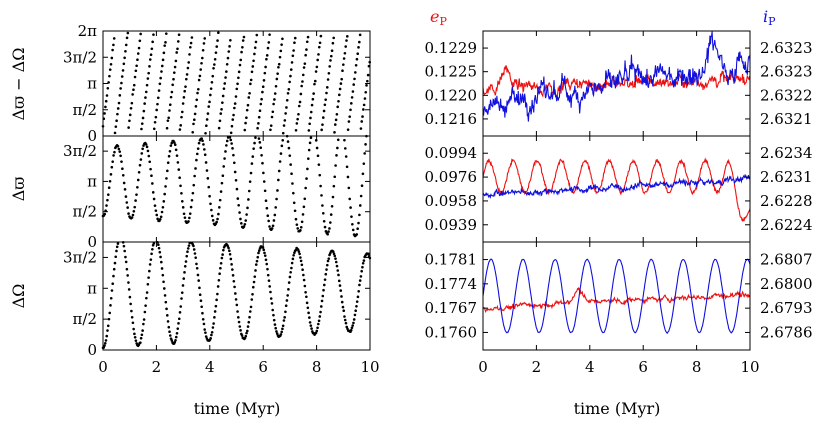  I want to click on y-tick-label-left: 0.0939, so click(451, 225).